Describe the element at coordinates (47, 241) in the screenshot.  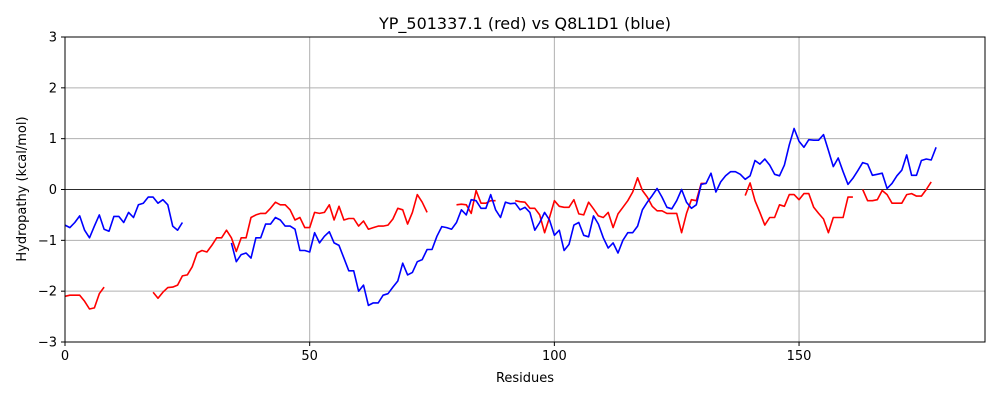
I see `y-tick-label: −1` at that location.